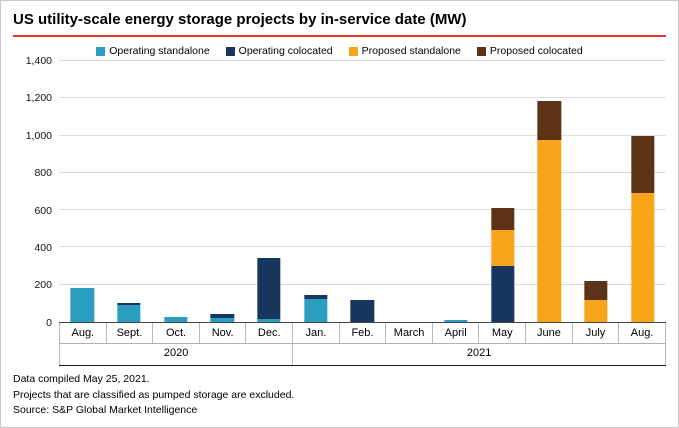 Image resolution: width=679 pixels, height=428 pixels. Describe the element at coordinates (36, 192) in the screenshot. I see `y-axis: 0 200 400 600 800 1,000 1,200 1,400` at that location.